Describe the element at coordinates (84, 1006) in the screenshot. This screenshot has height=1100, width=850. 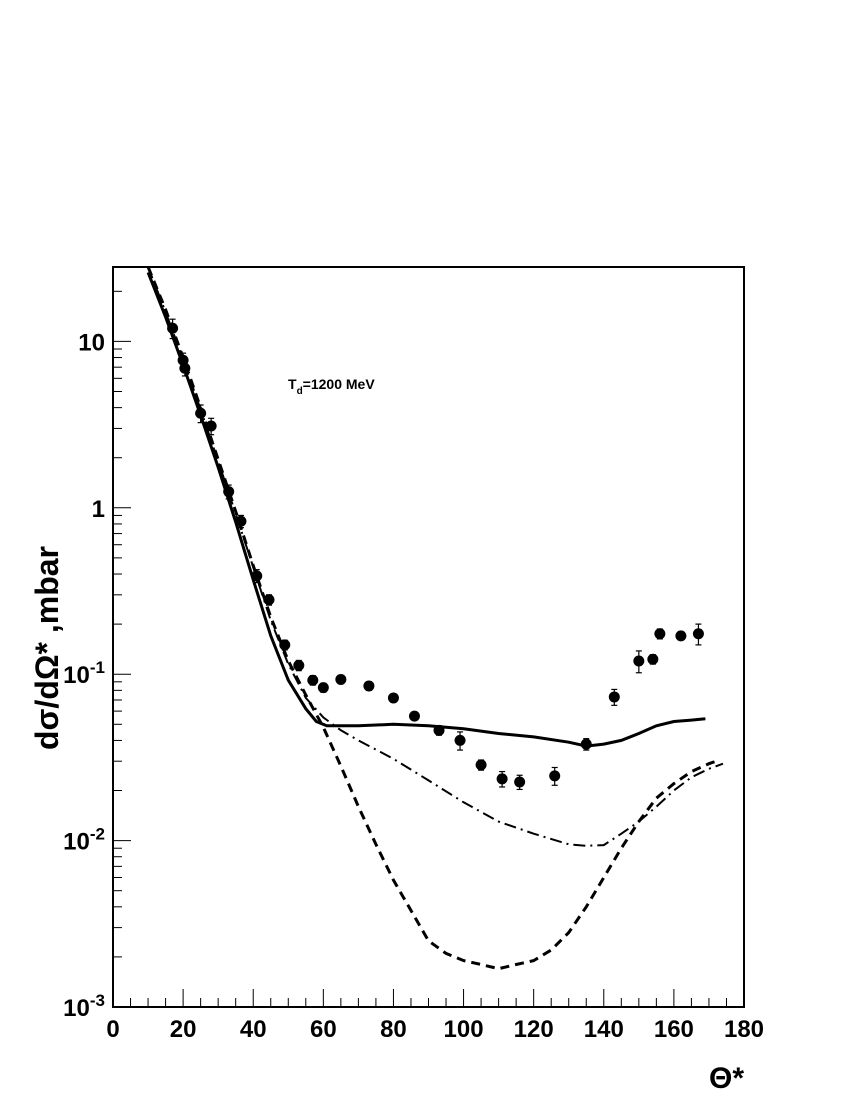
I see `y-tick-label: 10⁻³` at that location.